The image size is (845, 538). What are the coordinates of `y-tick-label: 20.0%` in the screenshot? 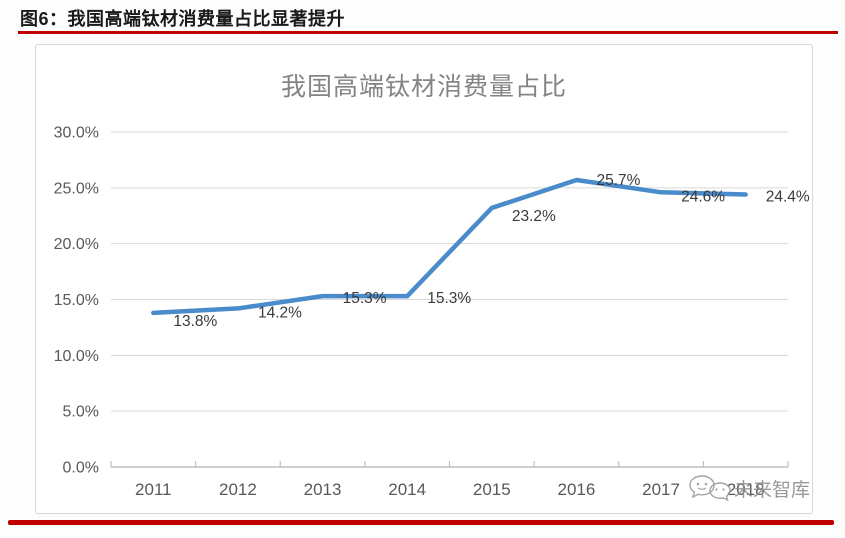 It's located at (76, 244).